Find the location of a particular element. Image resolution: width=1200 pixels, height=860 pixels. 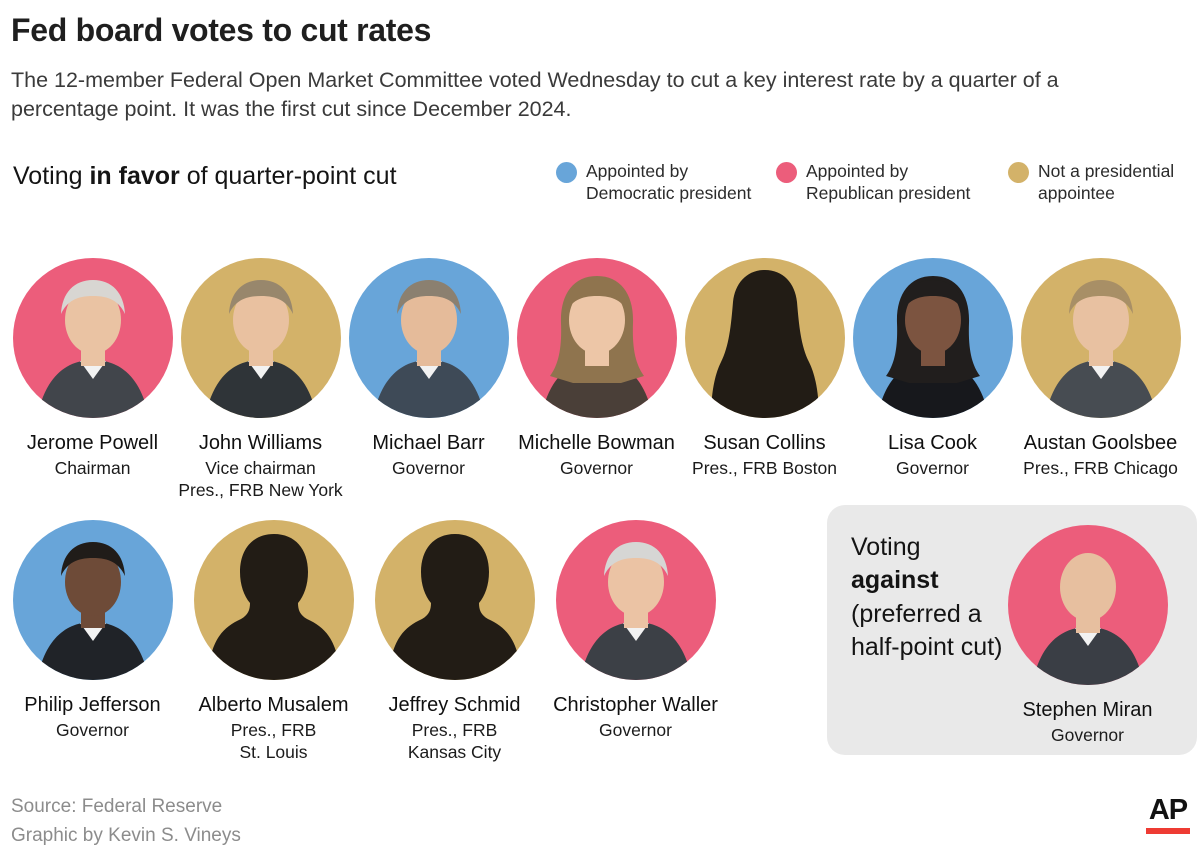

member-card: Philip Jefferson Governor is located at coordinates (92, 641).